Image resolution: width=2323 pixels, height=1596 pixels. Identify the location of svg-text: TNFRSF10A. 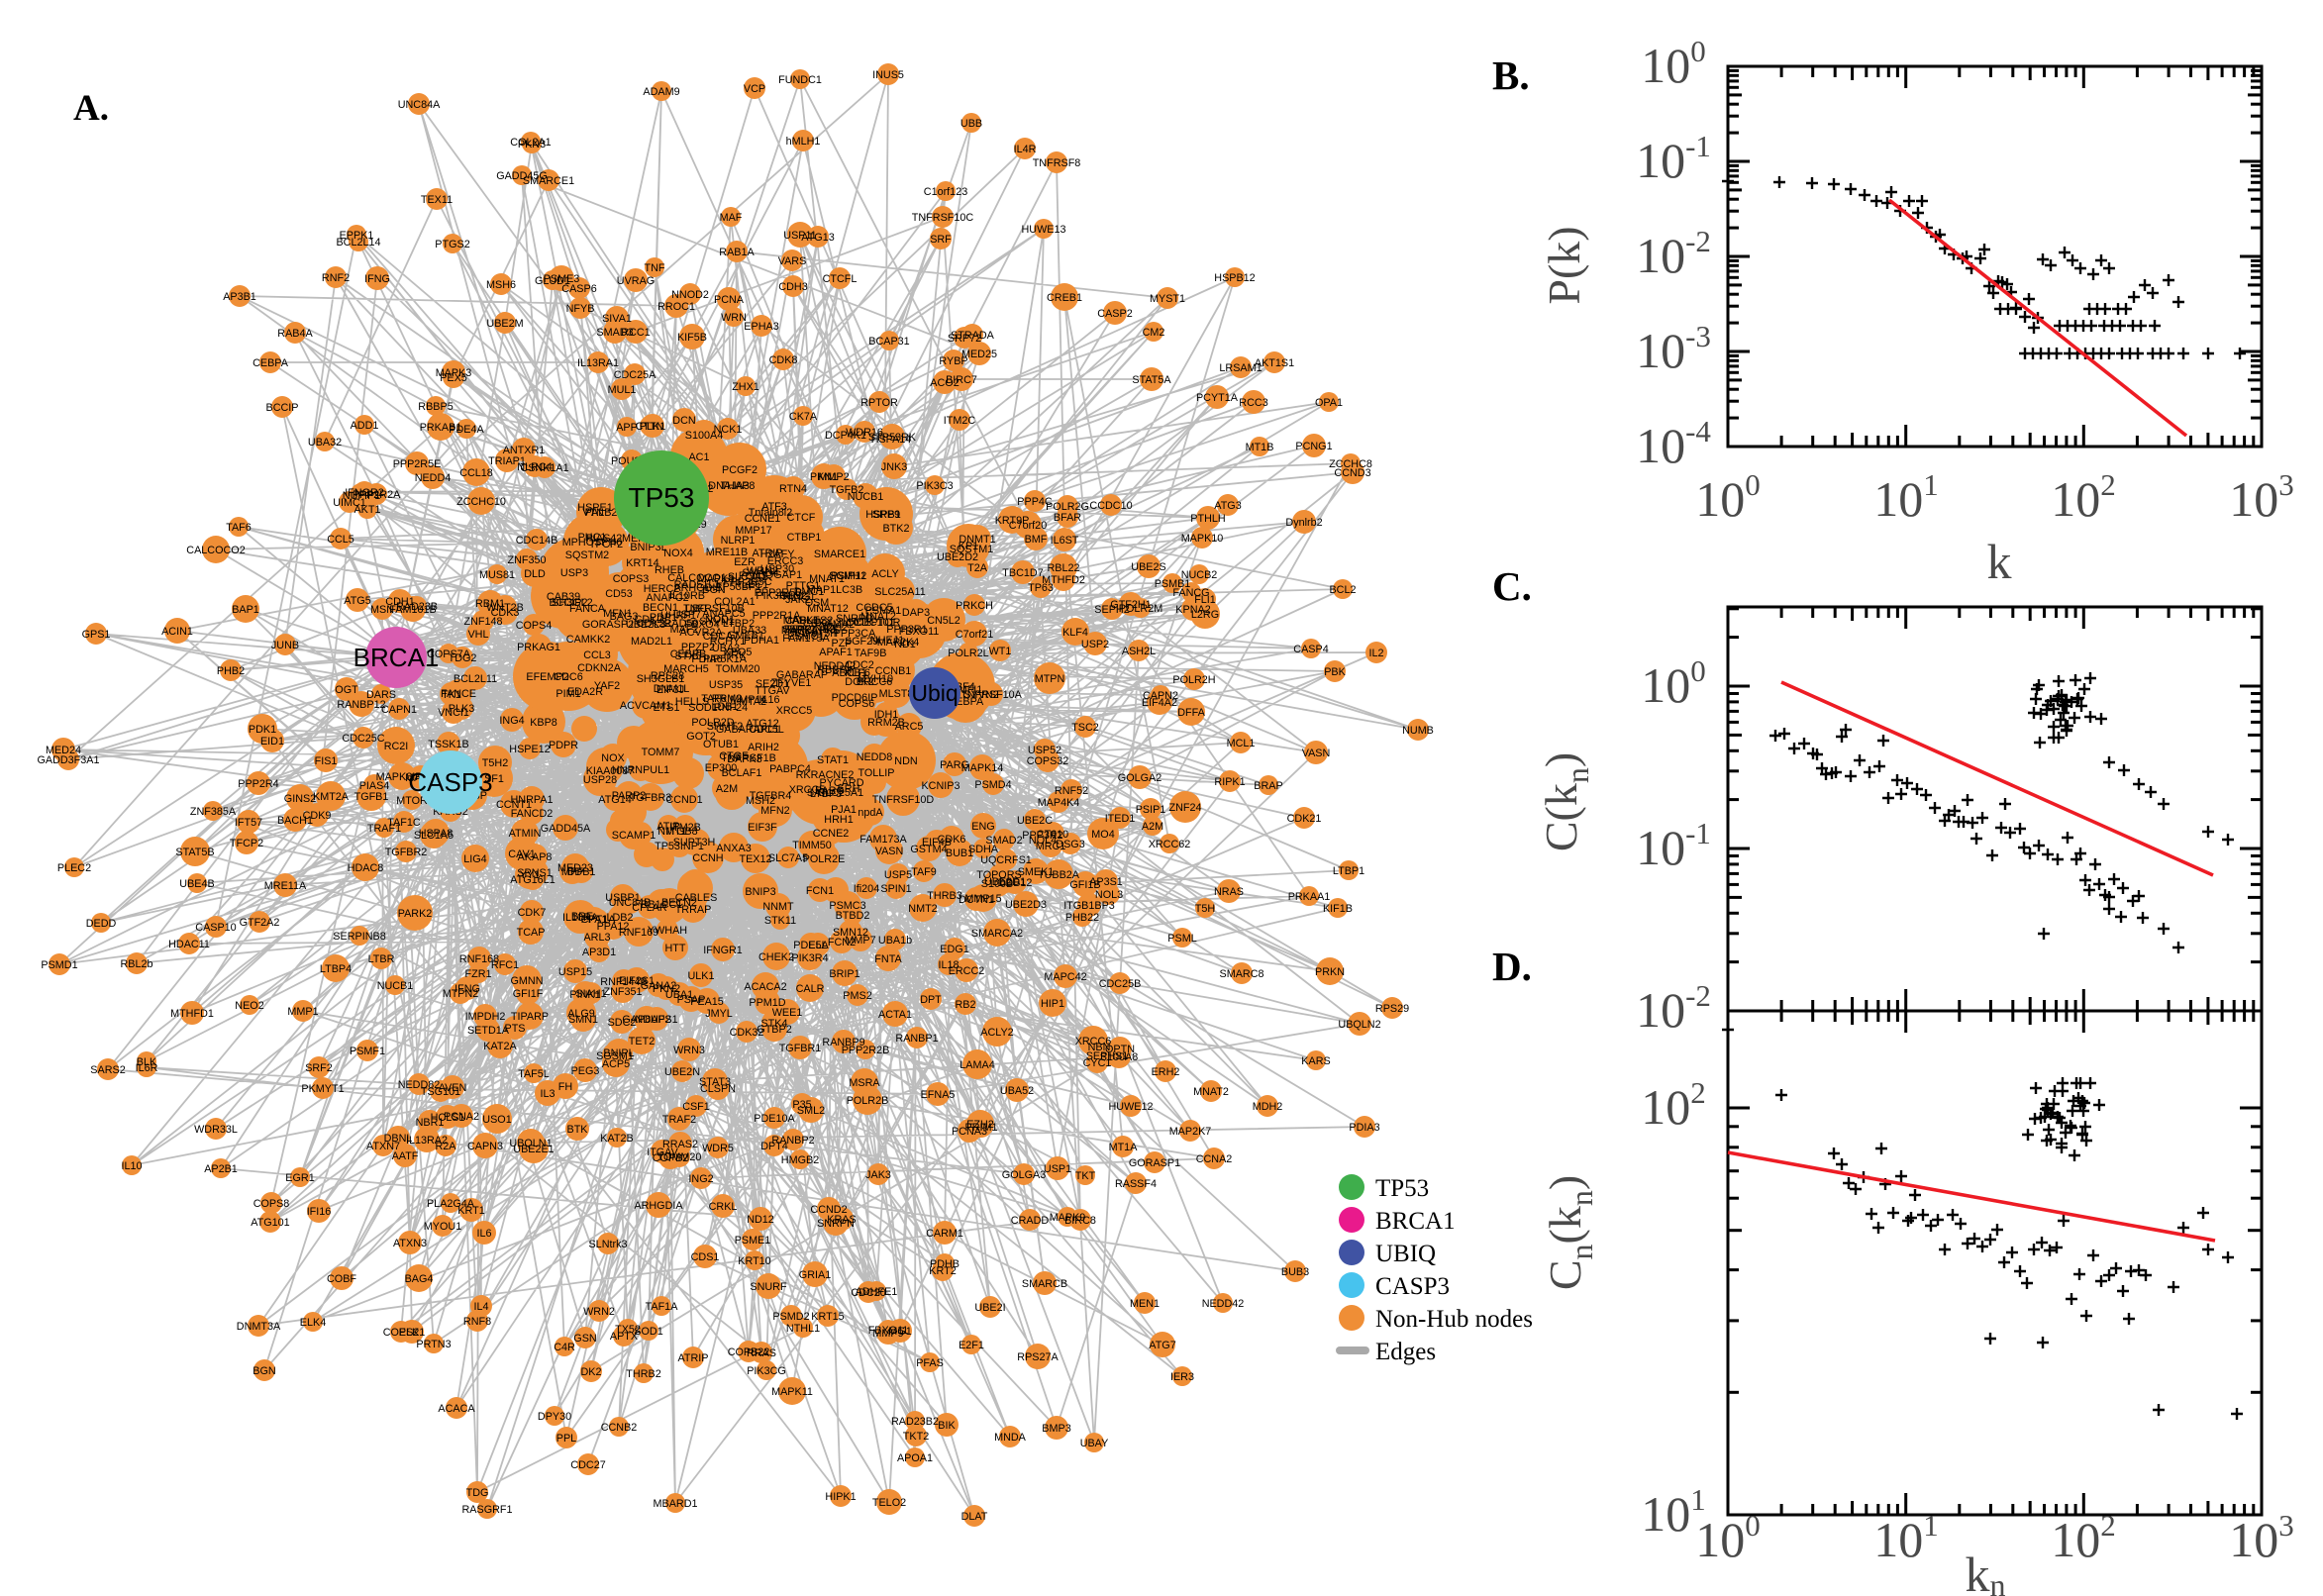
(991, 695).